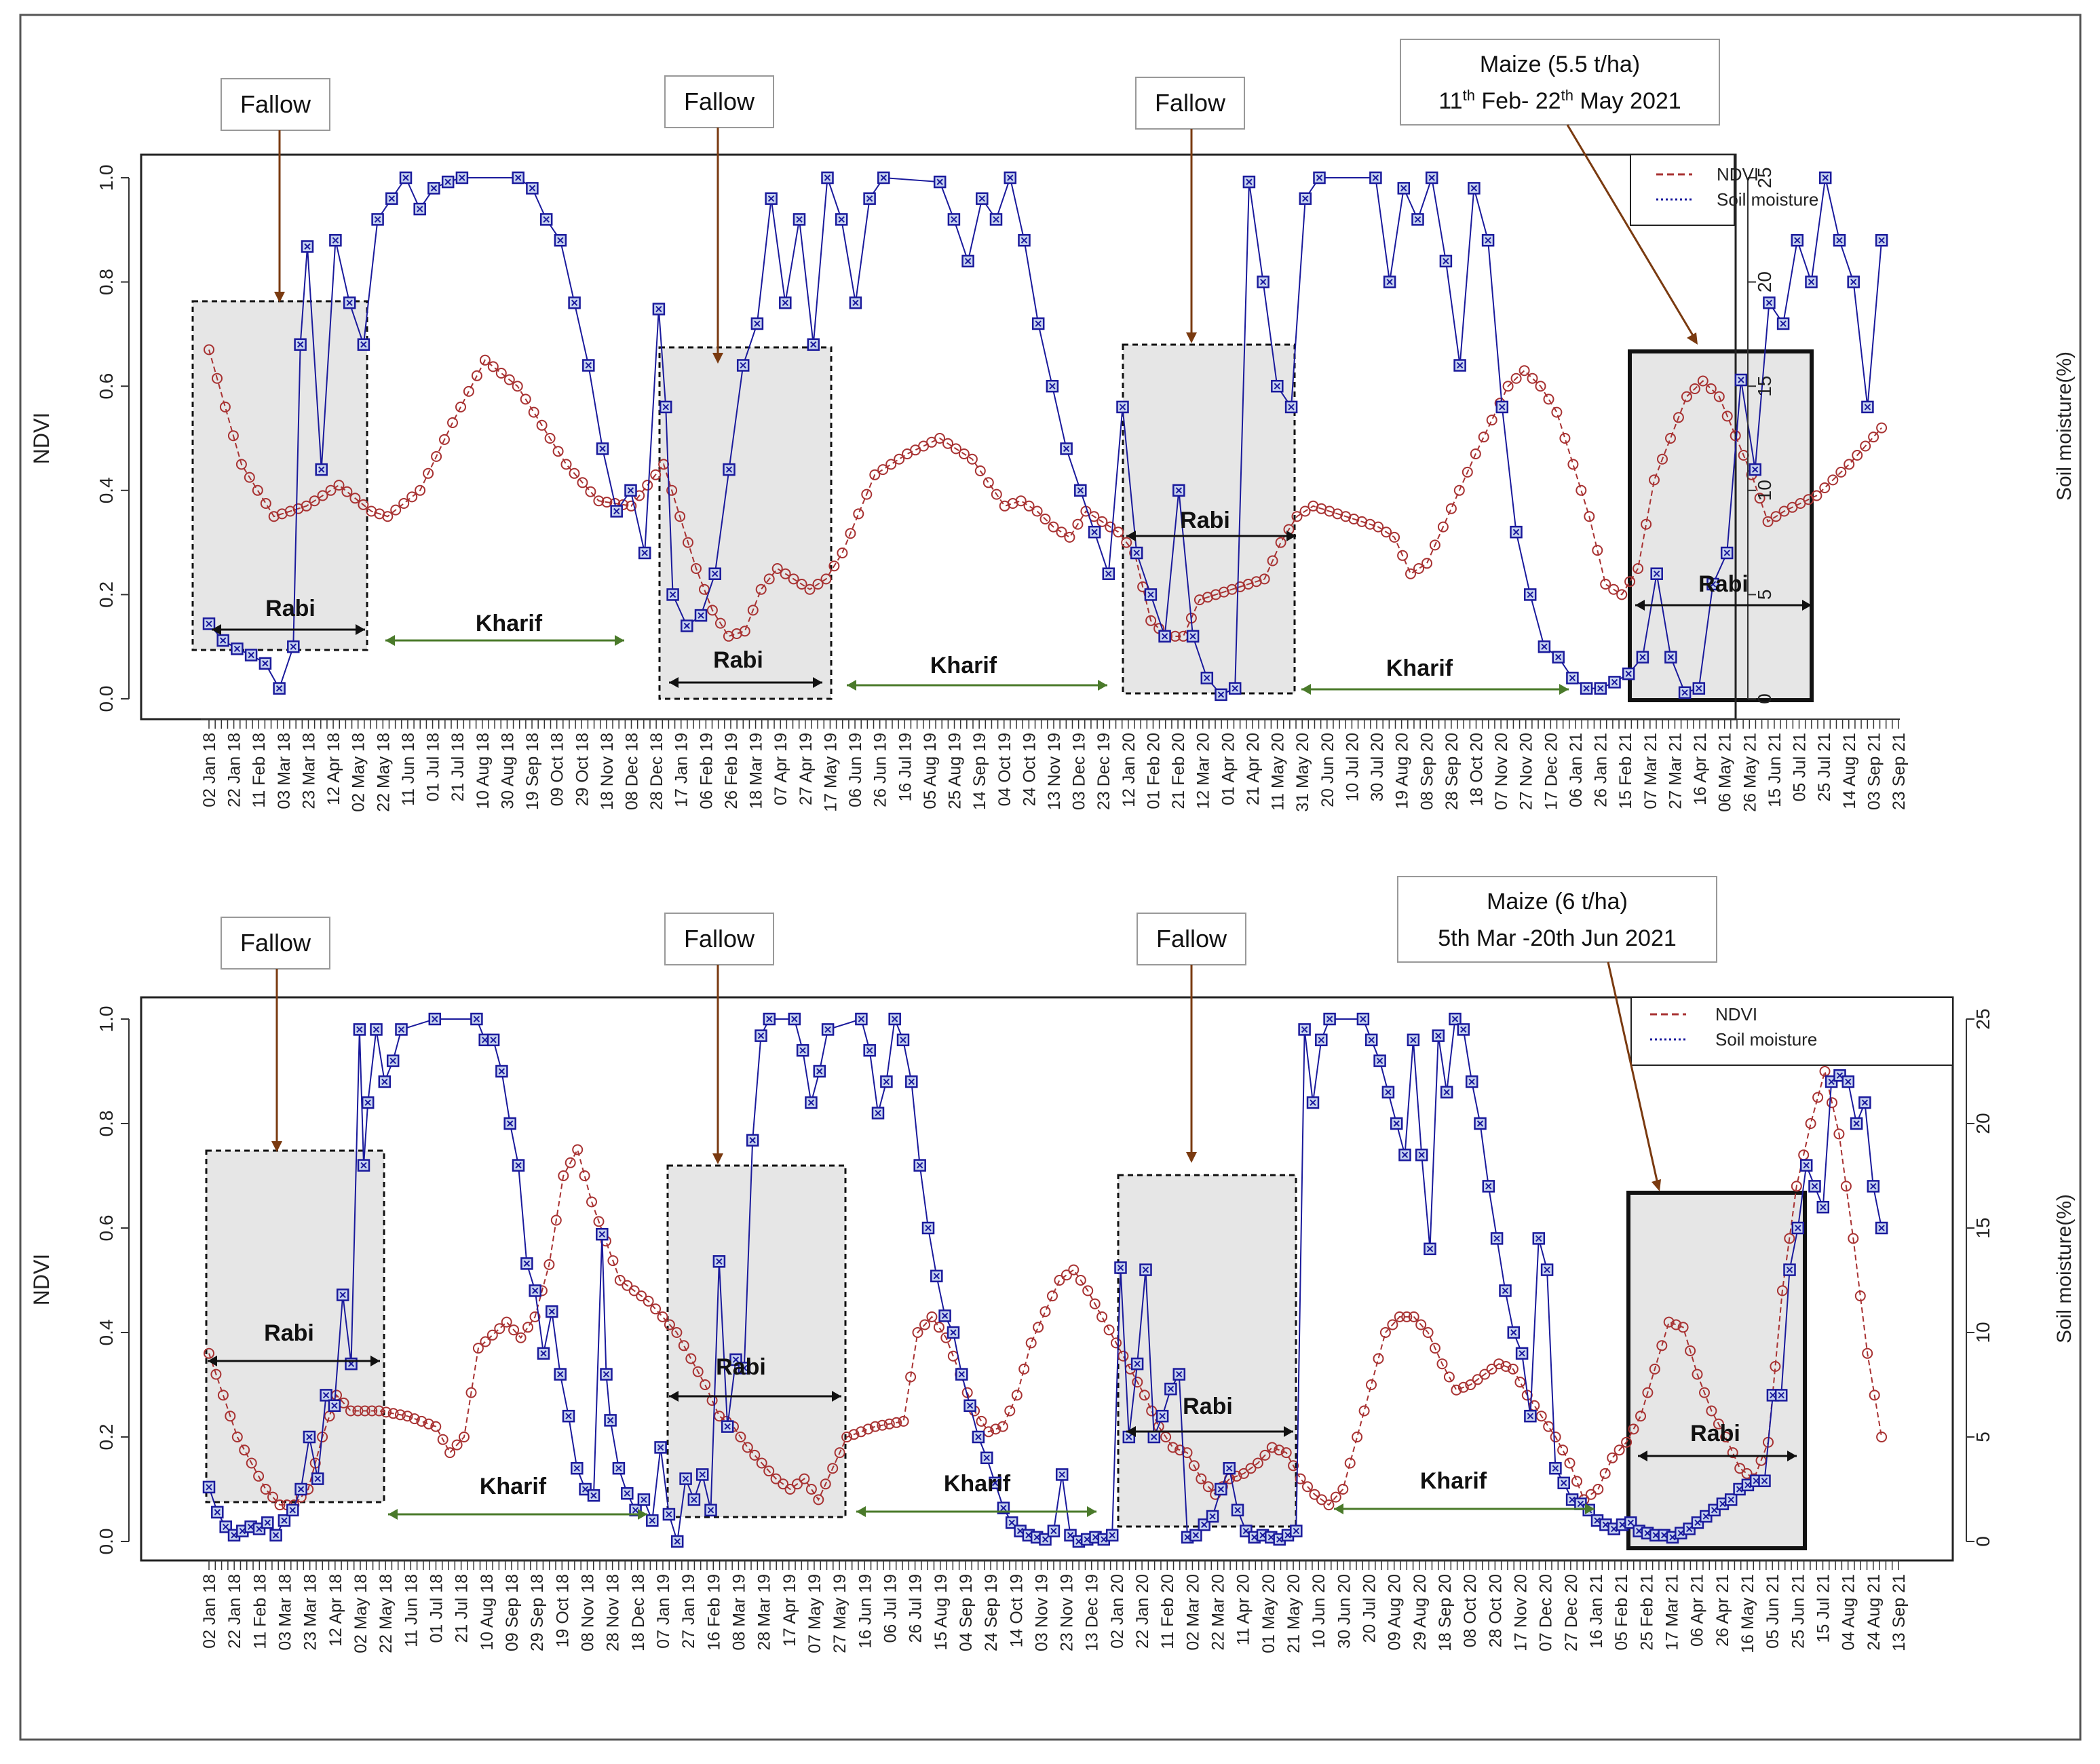 This screenshot has width=2100, height=1764. I want to click on bottom-legend-ndvi: NDVI, so click(1736, 1014).